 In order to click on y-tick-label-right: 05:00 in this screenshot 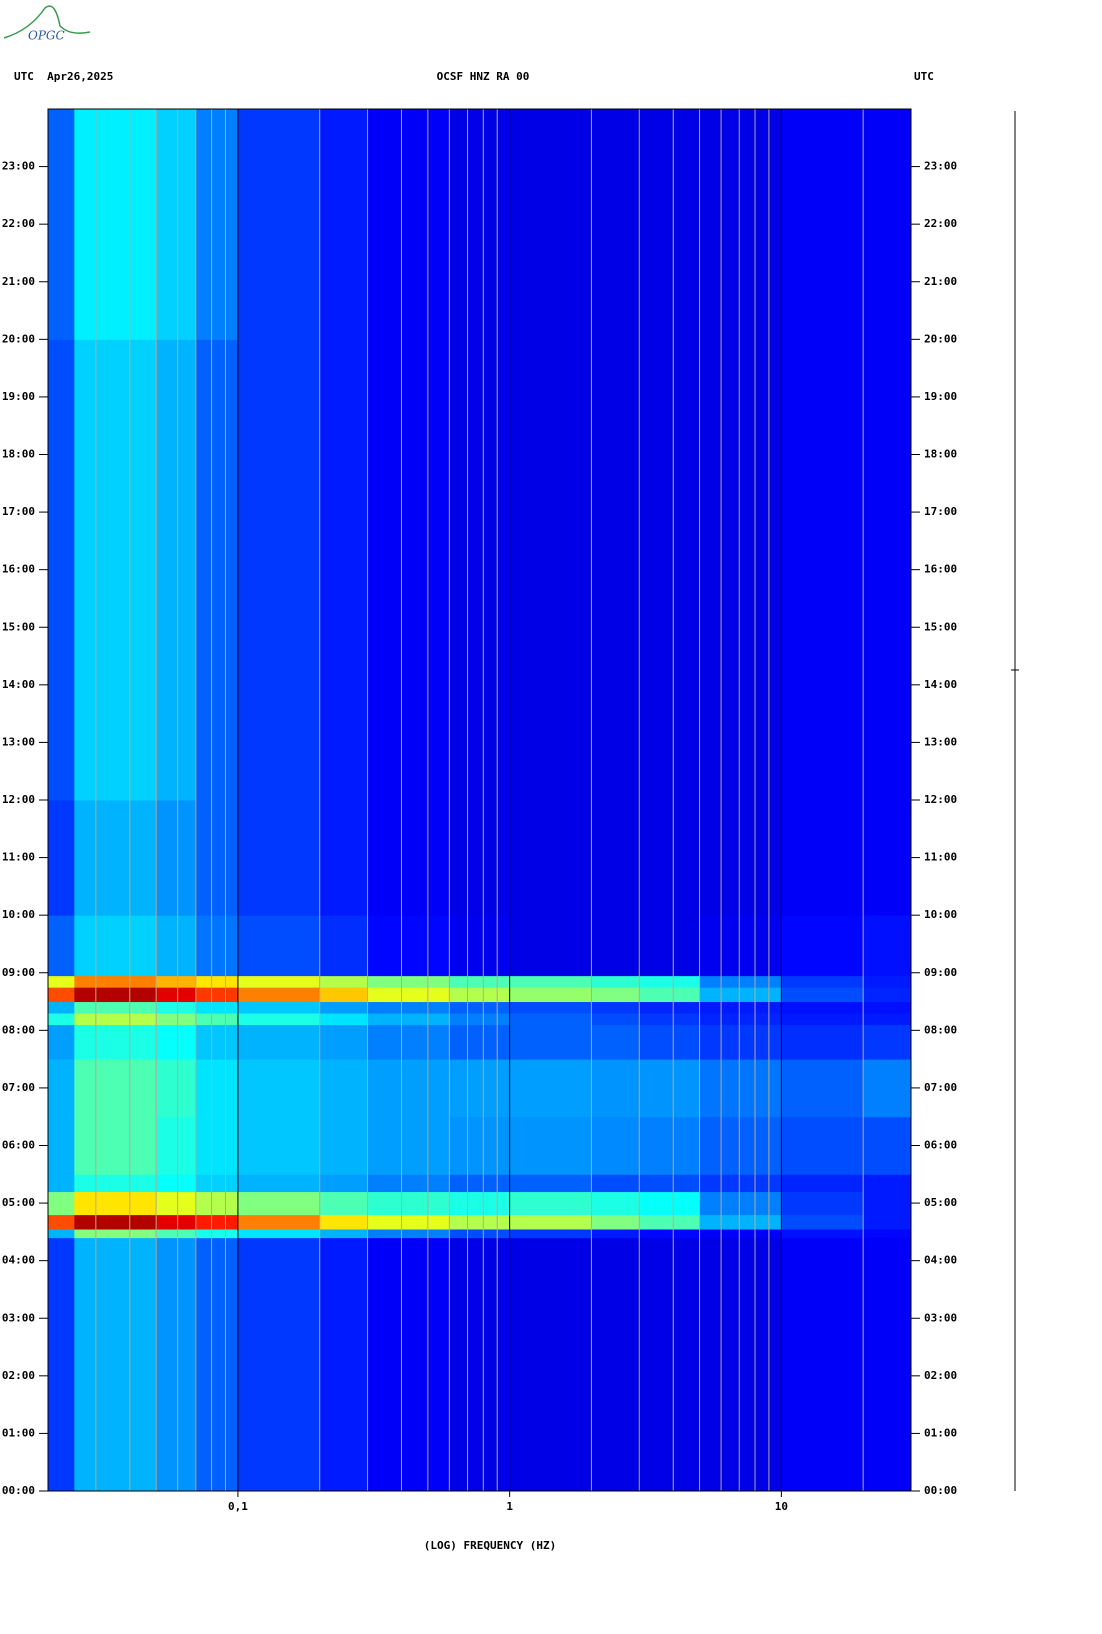, I will do `click(940, 1202)`.